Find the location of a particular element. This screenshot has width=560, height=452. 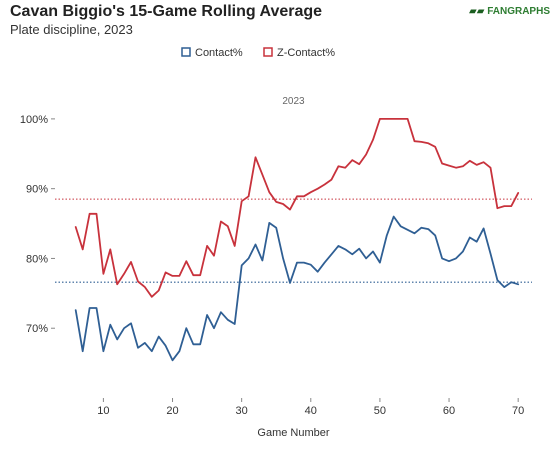

x-tick-label: 40 is located at coordinates (311, 411).